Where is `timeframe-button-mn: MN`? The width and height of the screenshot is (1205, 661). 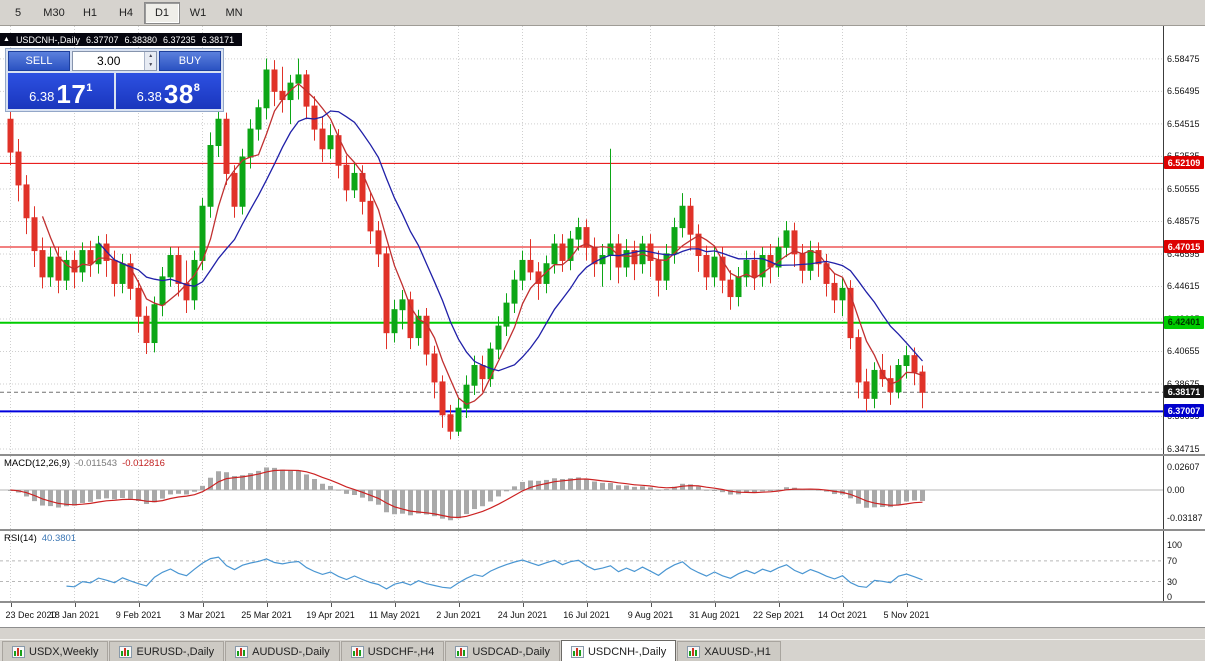
timeframe-button-mn: MN is located at coordinates (234, 12).